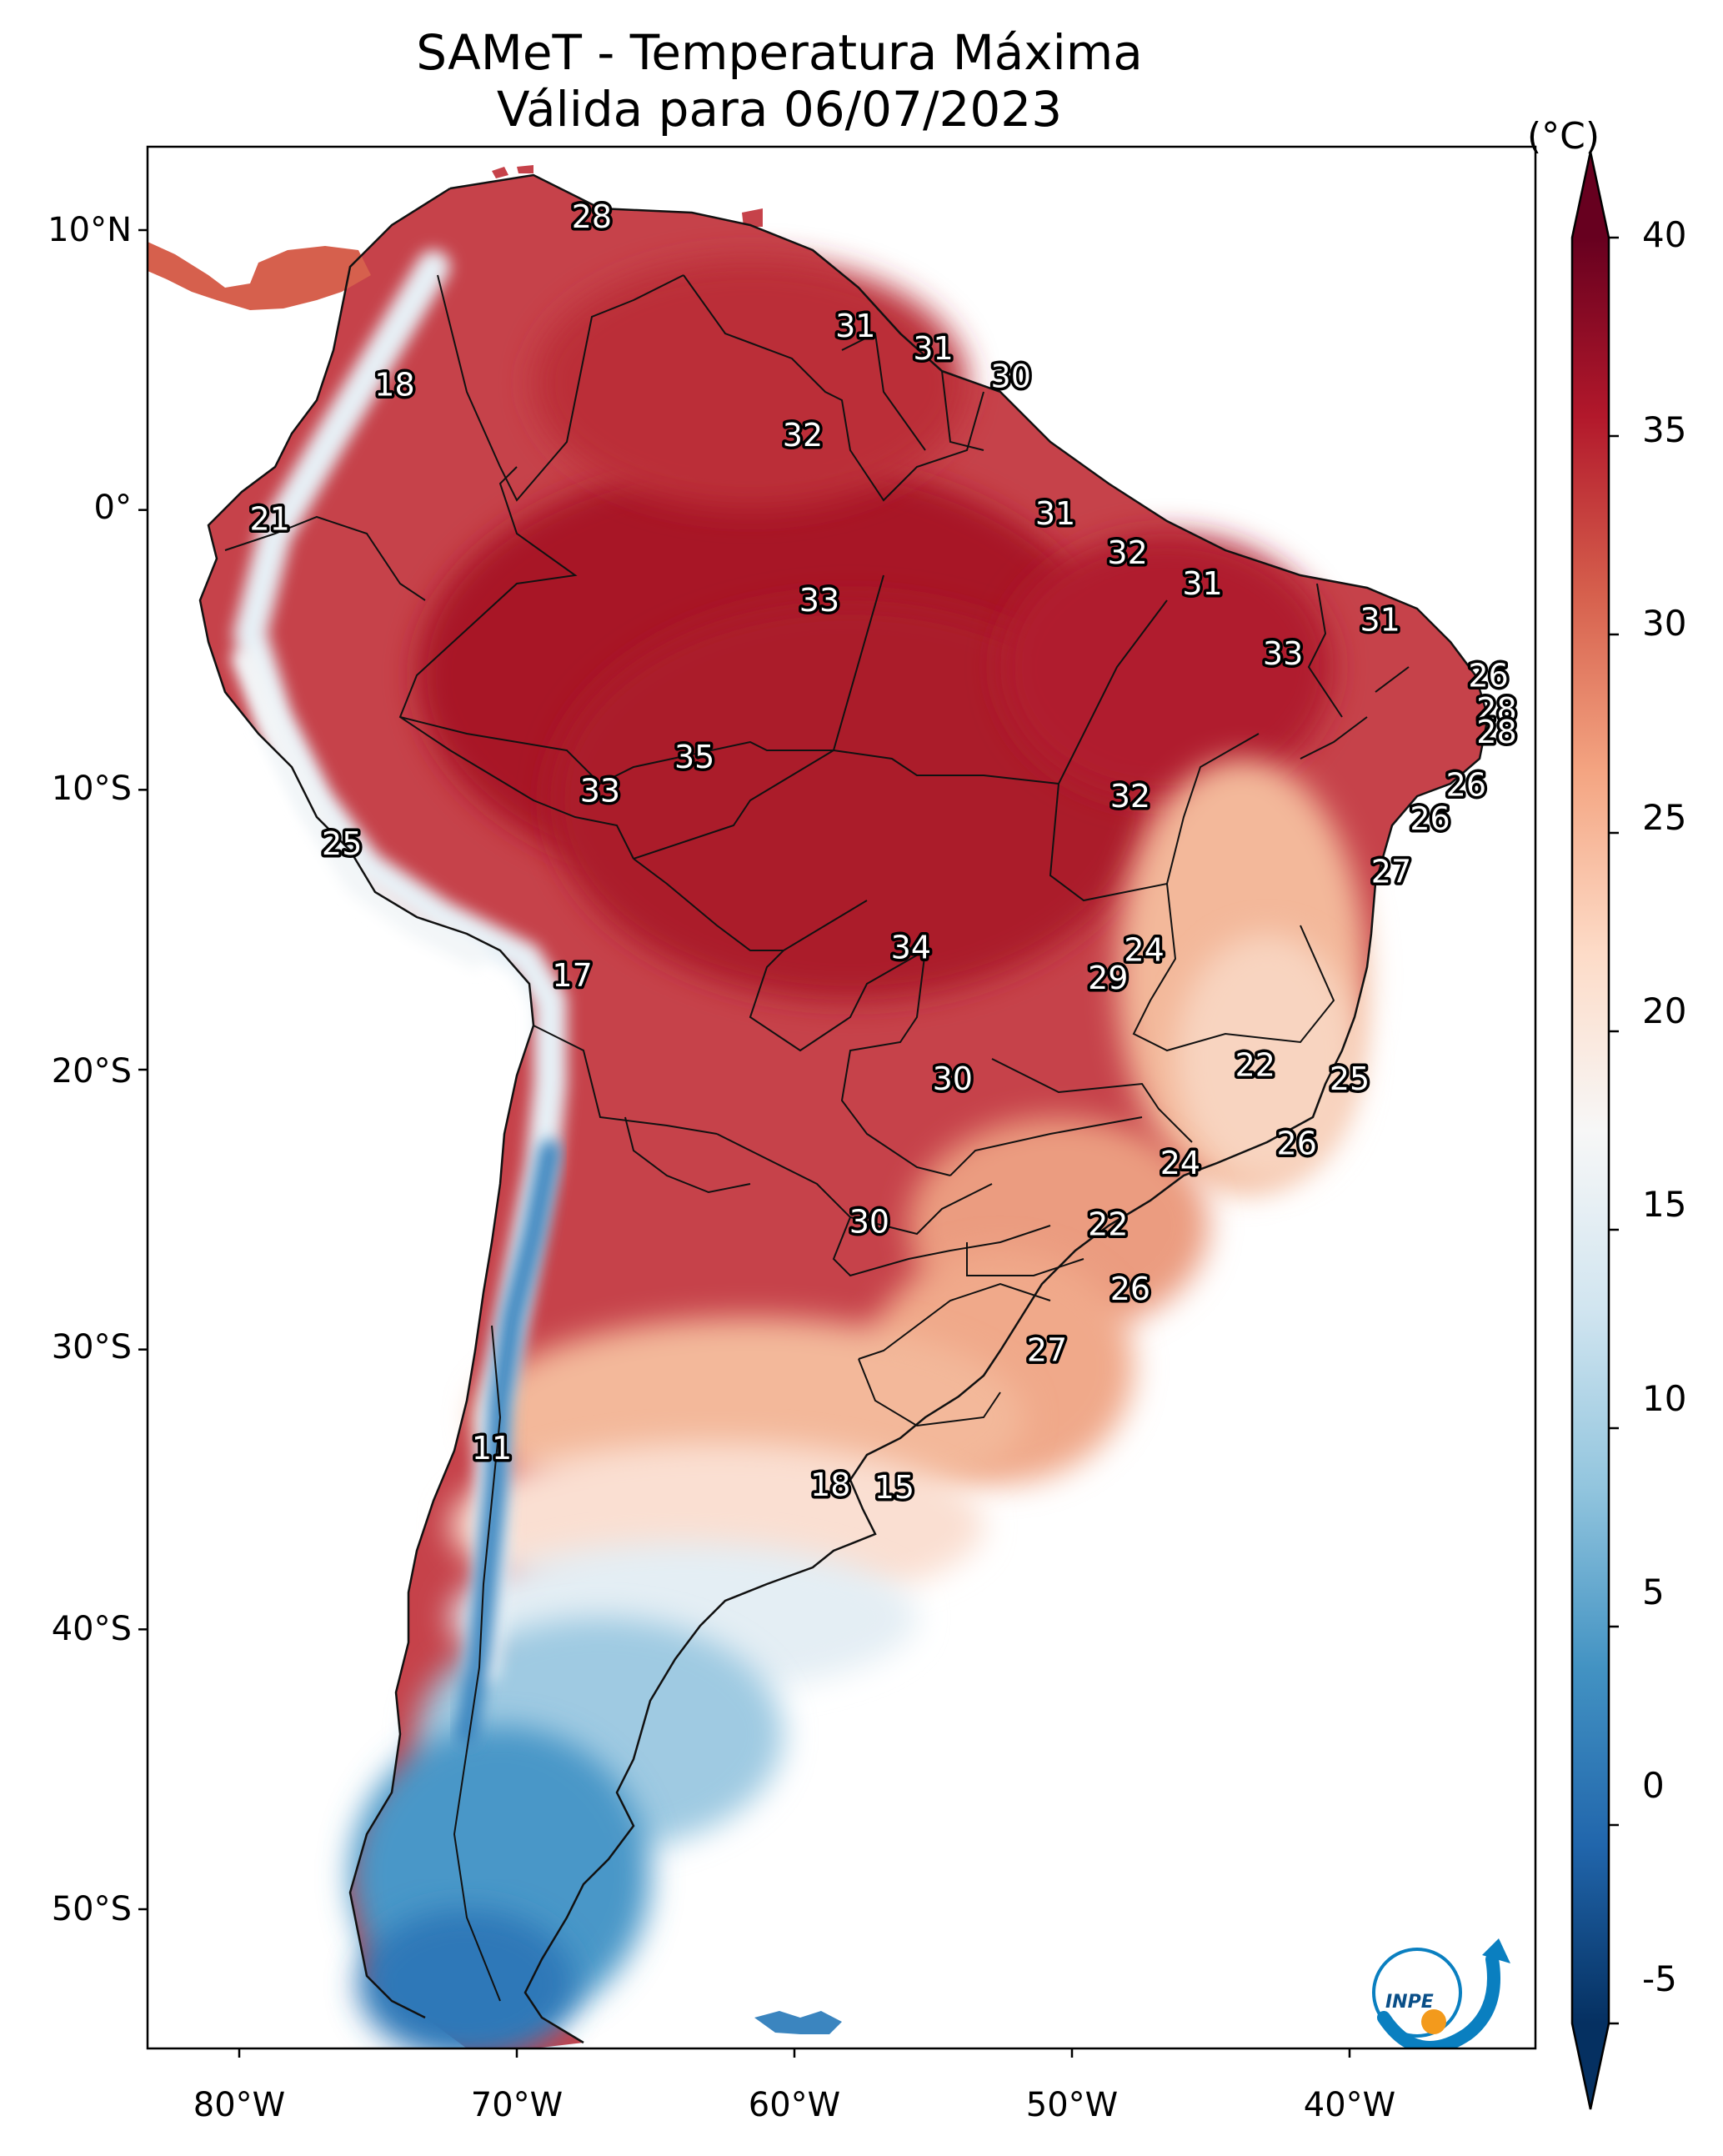 The image size is (1723, 2156). Describe the element at coordinates (1664, 235) in the screenshot. I see `colorbar-label-40: 40` at that location.